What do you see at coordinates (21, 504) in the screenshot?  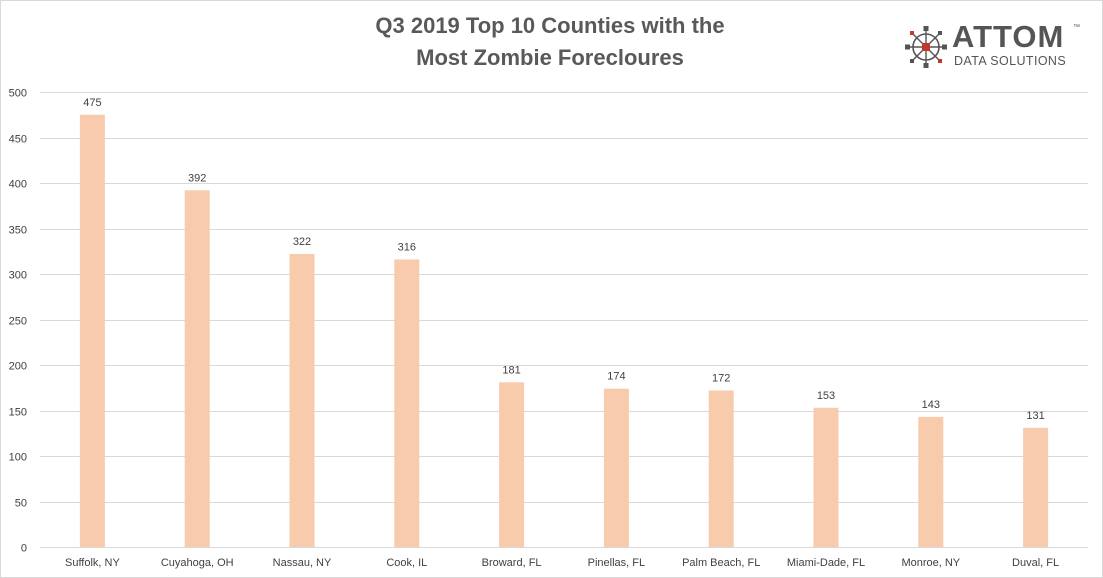 I see `y-tick-label: 50` at bounding box center [21, 504].